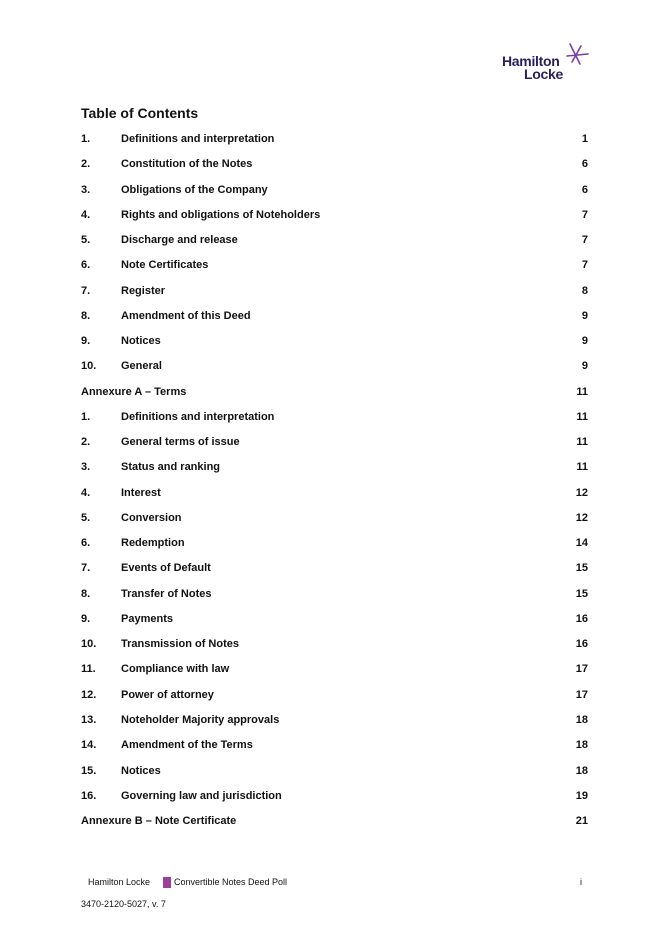  I want to click on toc-entry: 16. Governing law and jurisdiction 19, so click(334, 796).